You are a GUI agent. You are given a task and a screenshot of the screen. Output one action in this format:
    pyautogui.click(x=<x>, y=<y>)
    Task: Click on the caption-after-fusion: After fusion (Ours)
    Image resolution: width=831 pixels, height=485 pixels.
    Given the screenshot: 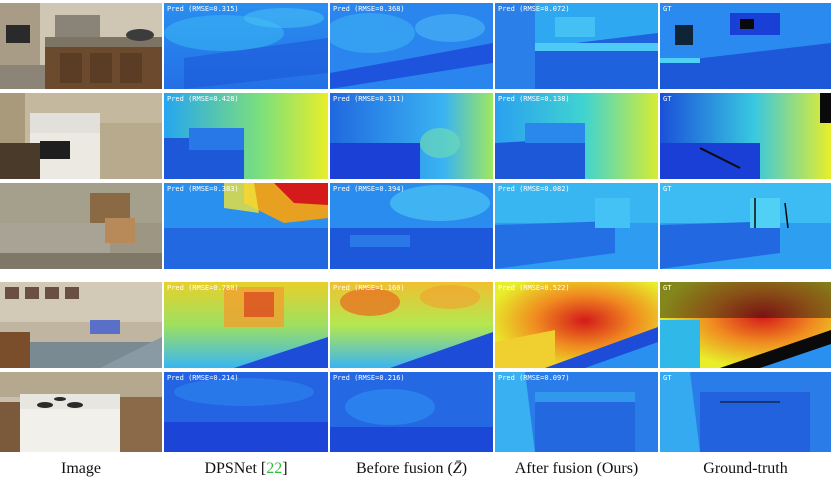 What is the action you would take?
    pyautogui.click(x=576, y=468)
    